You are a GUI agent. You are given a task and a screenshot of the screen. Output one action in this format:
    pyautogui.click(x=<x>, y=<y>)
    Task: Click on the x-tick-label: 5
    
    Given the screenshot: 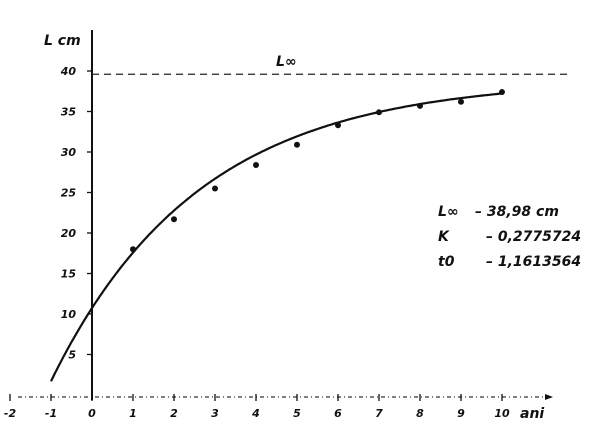 What is the action you would take?
    pyautogui.click(x=297, y=413)
    